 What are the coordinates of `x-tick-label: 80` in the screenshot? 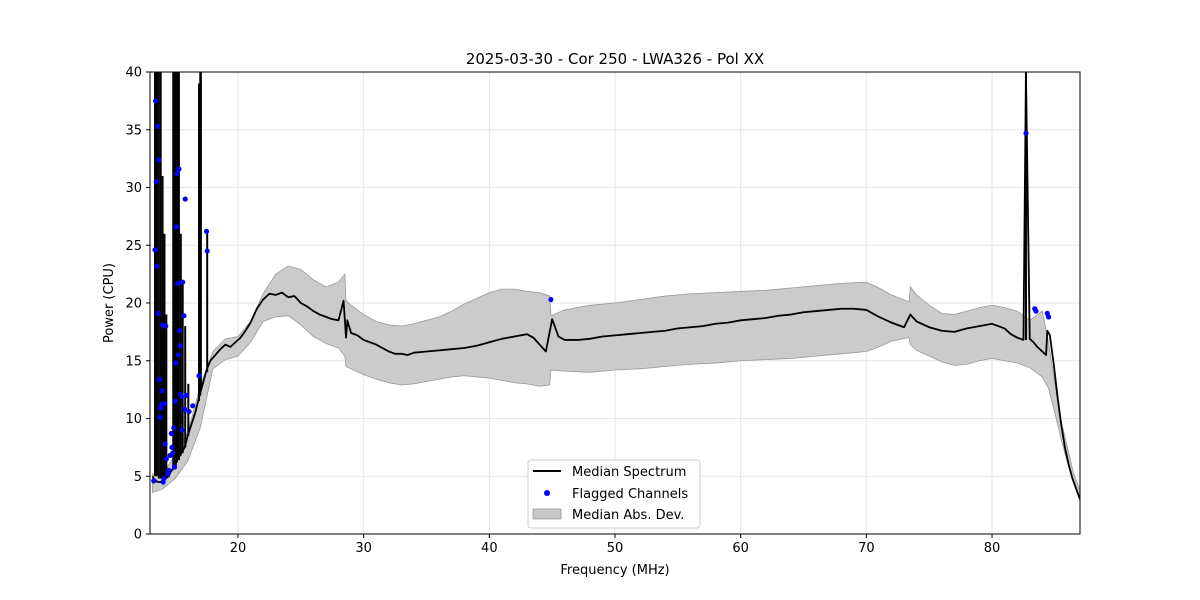 It's located at (992, 548).